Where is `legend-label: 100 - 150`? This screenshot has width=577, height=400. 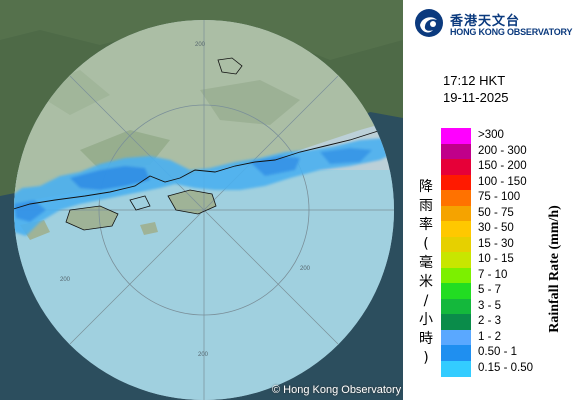
legend-label: 100 - 150 is located at coordinates (502, 181).